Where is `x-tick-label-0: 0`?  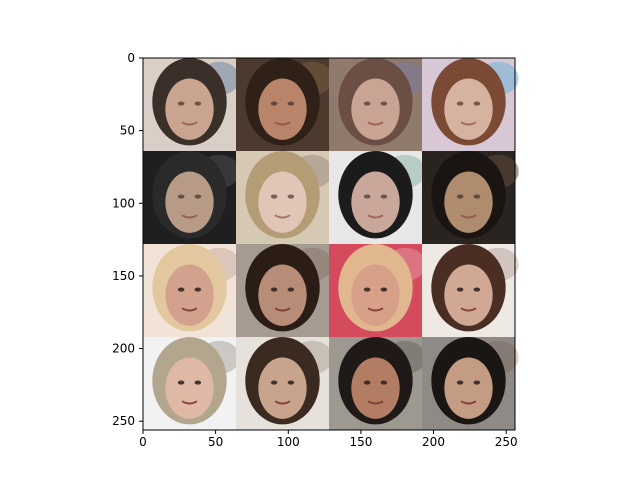 x-tick-label-0: 0 is located at coordinates (143, 442).